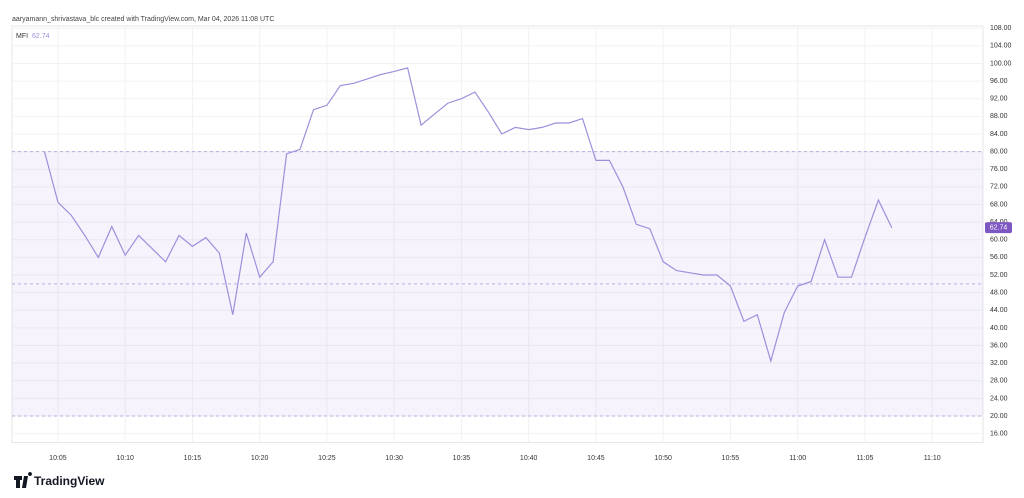 This screenshot has width=1024, height=498. I want to click on logo-icon, so click(23, 480).